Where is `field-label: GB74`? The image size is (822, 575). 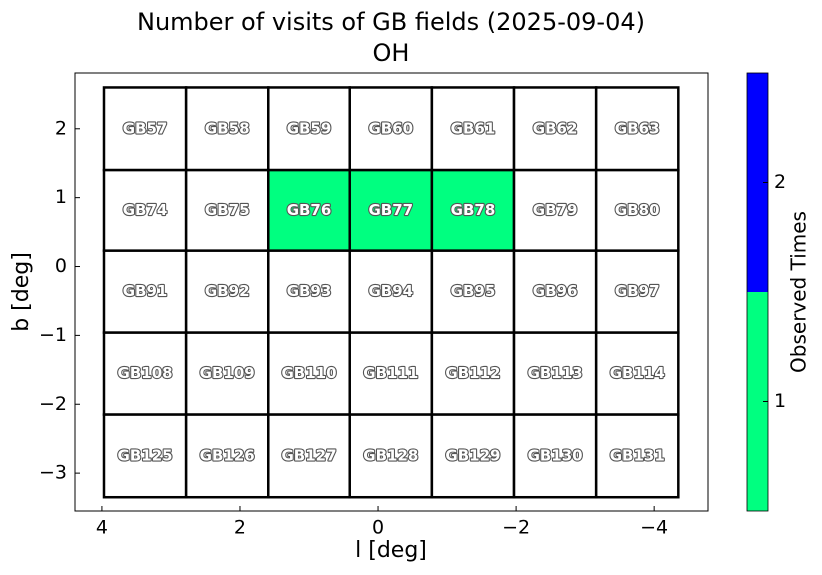
field-label: GB74 is located at coordinates (145, 210).